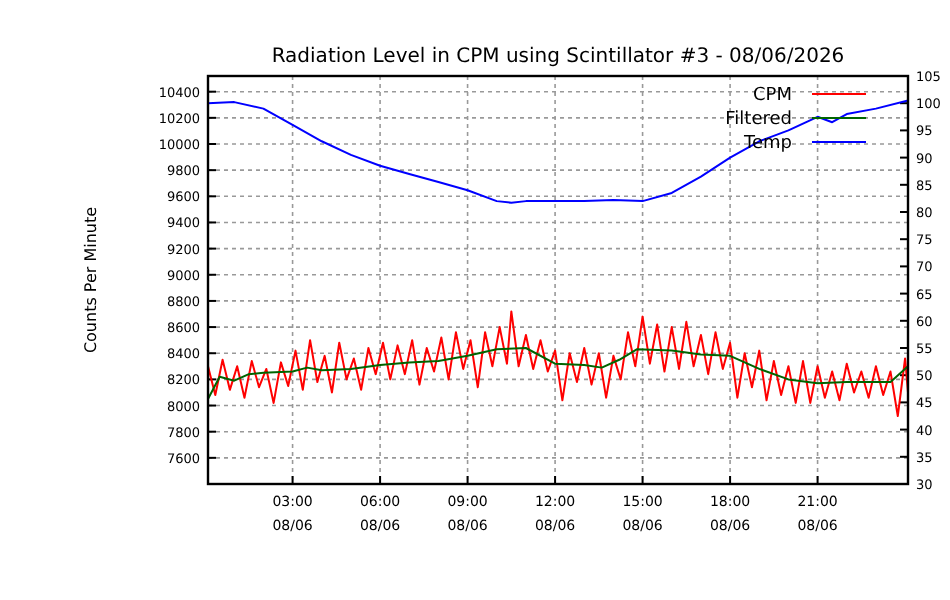 This screenshot has width=950, height=600. I want to click on y-axis-title: Counts Per Minute, so click(91, 280).